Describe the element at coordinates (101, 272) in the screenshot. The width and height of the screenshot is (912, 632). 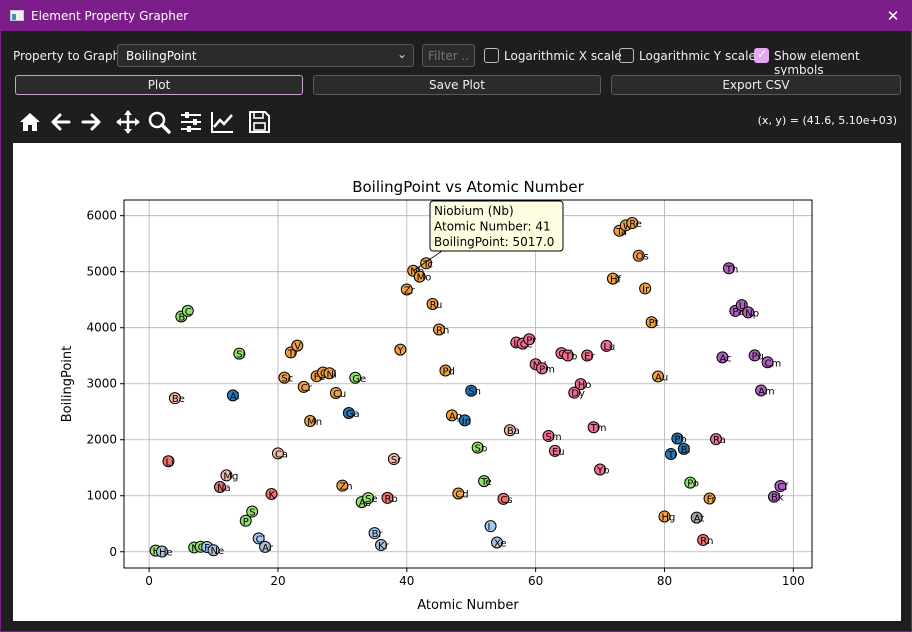
I see `y-tick-label: 5000` at that location.